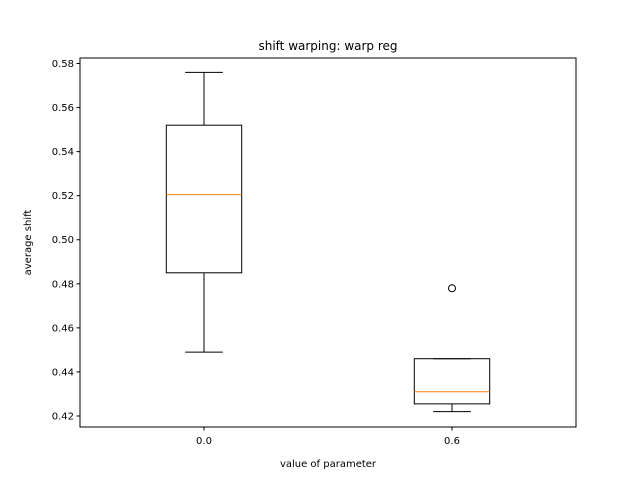  I want to click on x-tick-label: 0.0, so click(204, 441).